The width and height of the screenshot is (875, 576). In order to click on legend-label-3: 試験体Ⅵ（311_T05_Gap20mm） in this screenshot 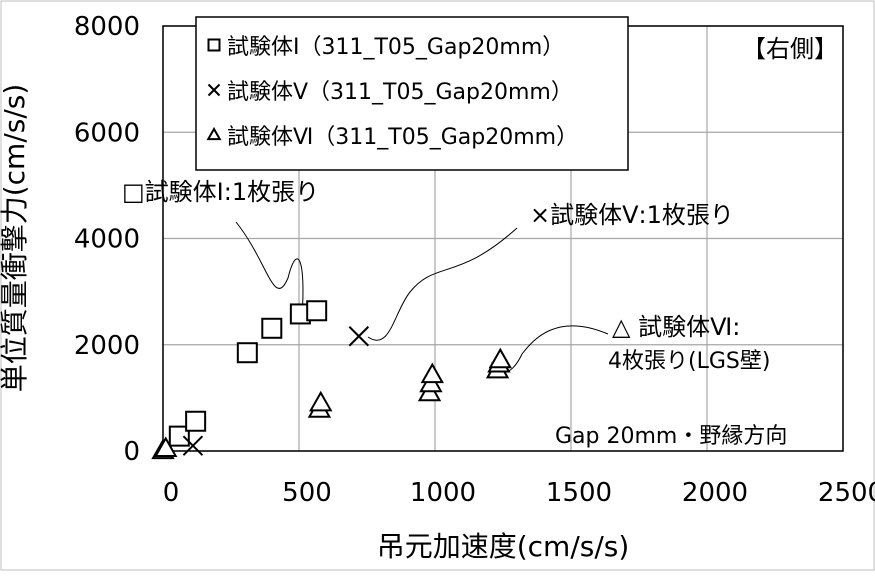, I will do `click(402, 137)`.